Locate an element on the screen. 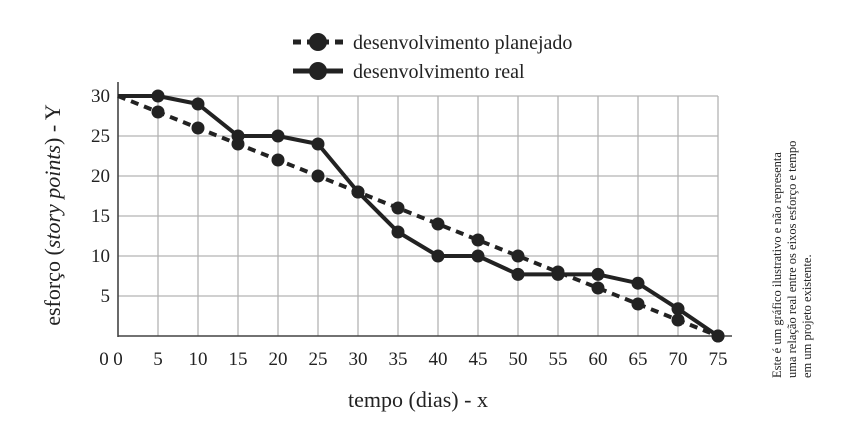  x-tick-55: 55 is located at coordinates (558, 359).